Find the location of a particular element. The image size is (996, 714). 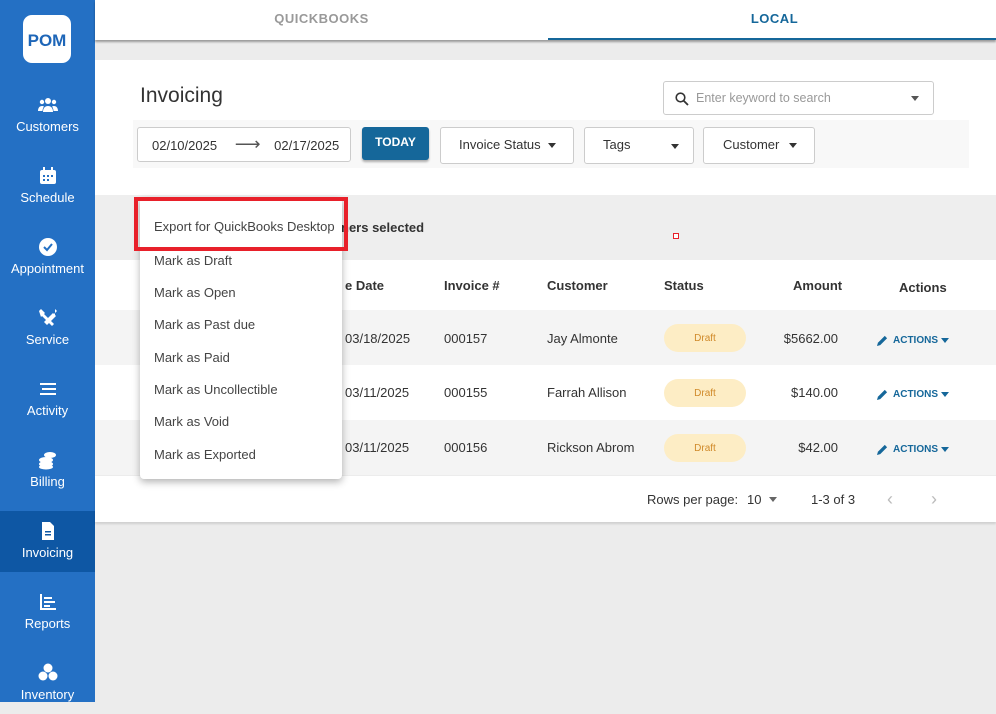

amount: $42.00 is located at coordinates (818, 447).